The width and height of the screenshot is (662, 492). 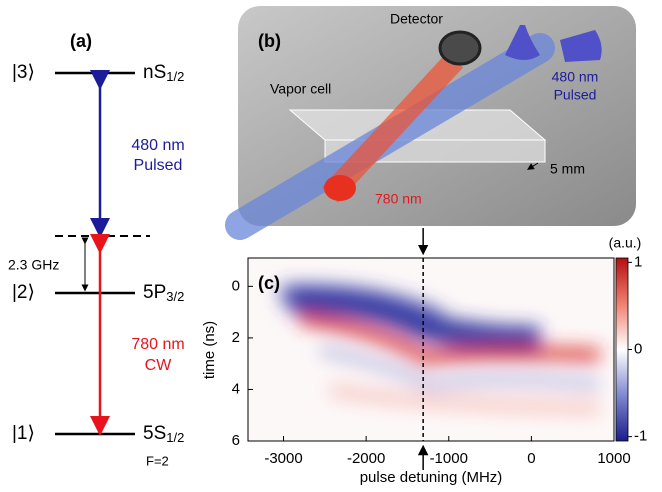 What do you see at coordinates (416, 19) in the screenshot?
I see `detector-label: Detector` at bounding box center [416, 19].